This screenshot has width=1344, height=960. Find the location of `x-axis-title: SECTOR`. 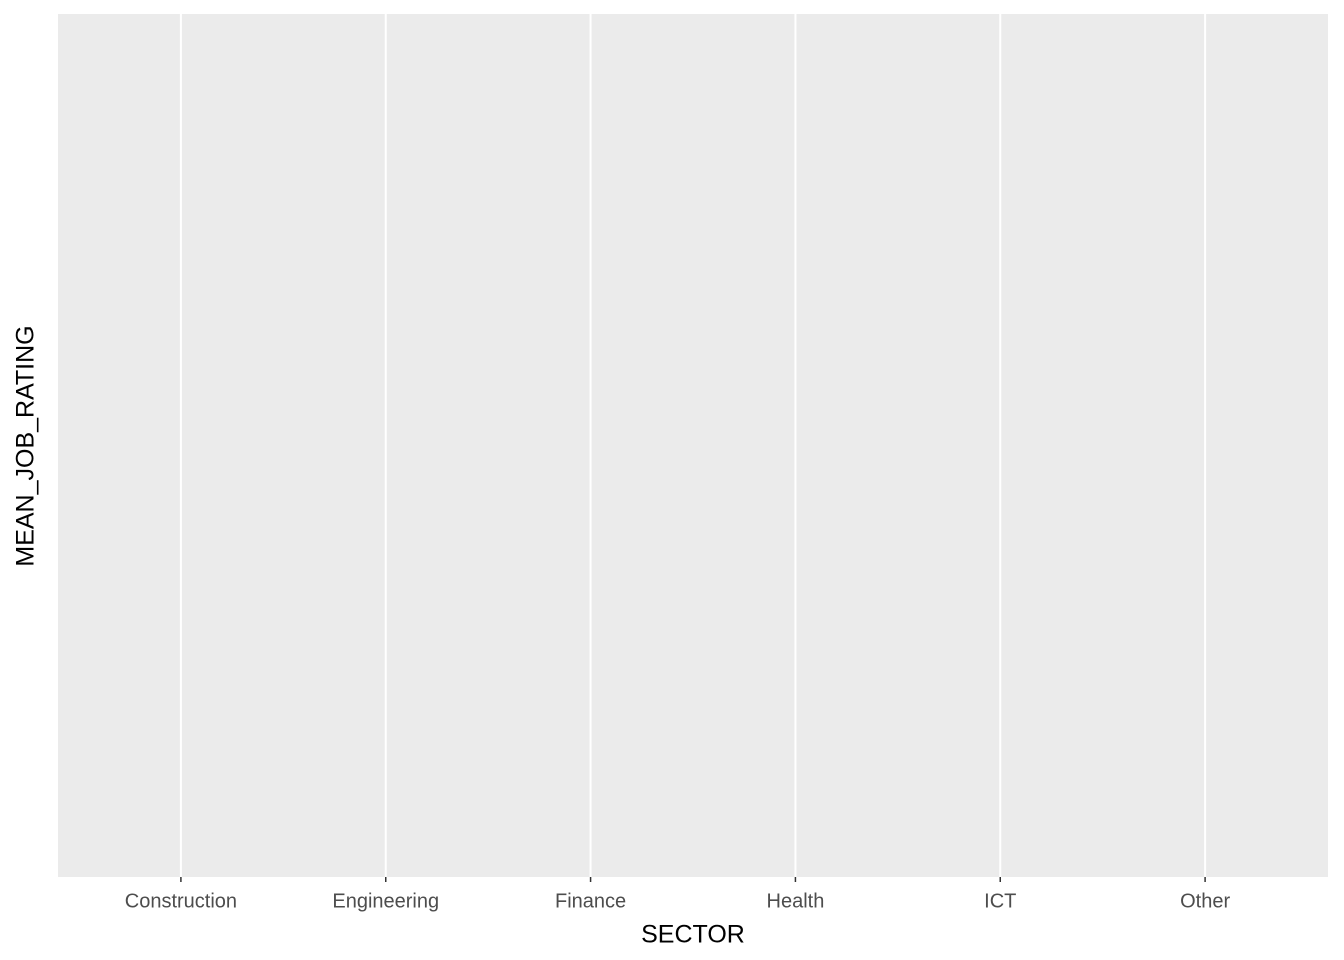

x-axis-title: SECTOR is located at coordinates (693, 935).